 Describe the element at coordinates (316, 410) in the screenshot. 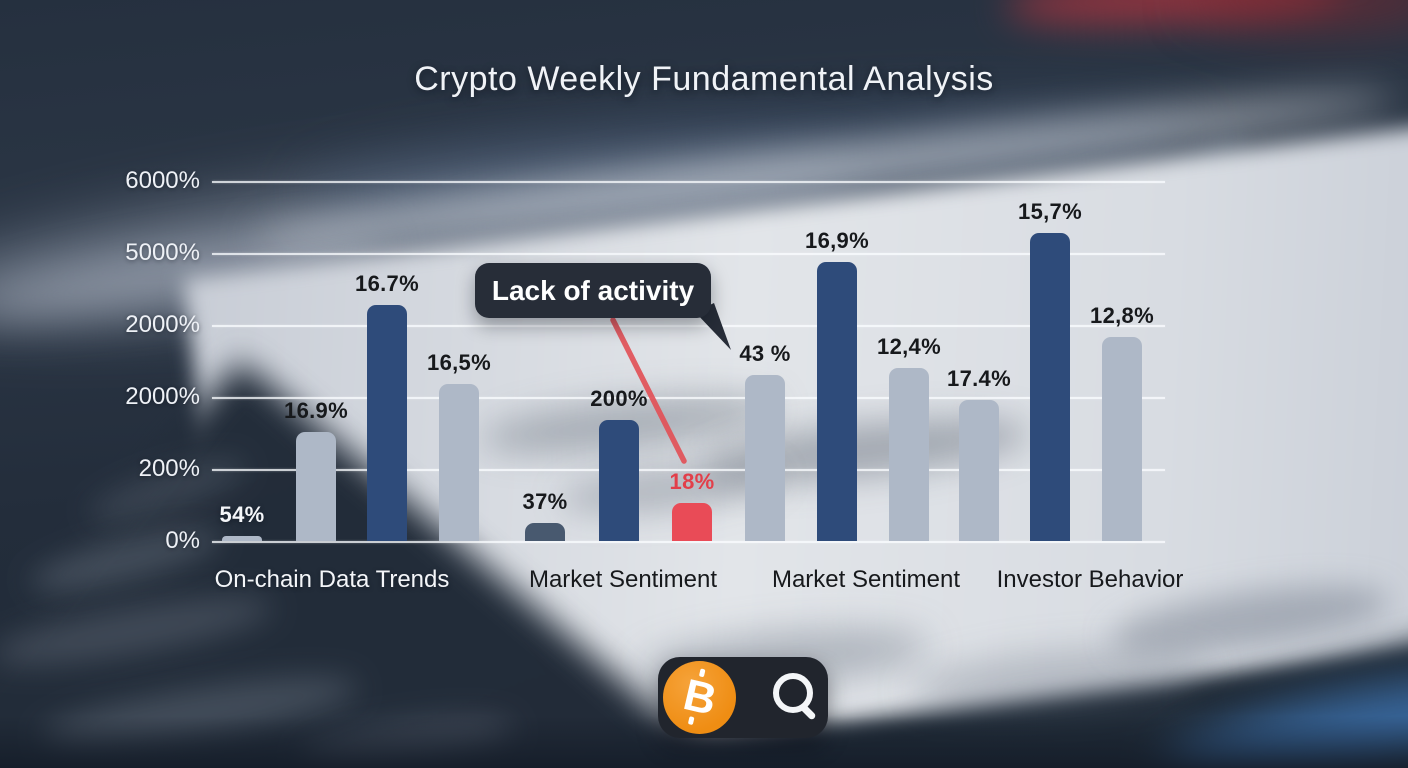

I see `bar-value-label: 16.9%` at that location.